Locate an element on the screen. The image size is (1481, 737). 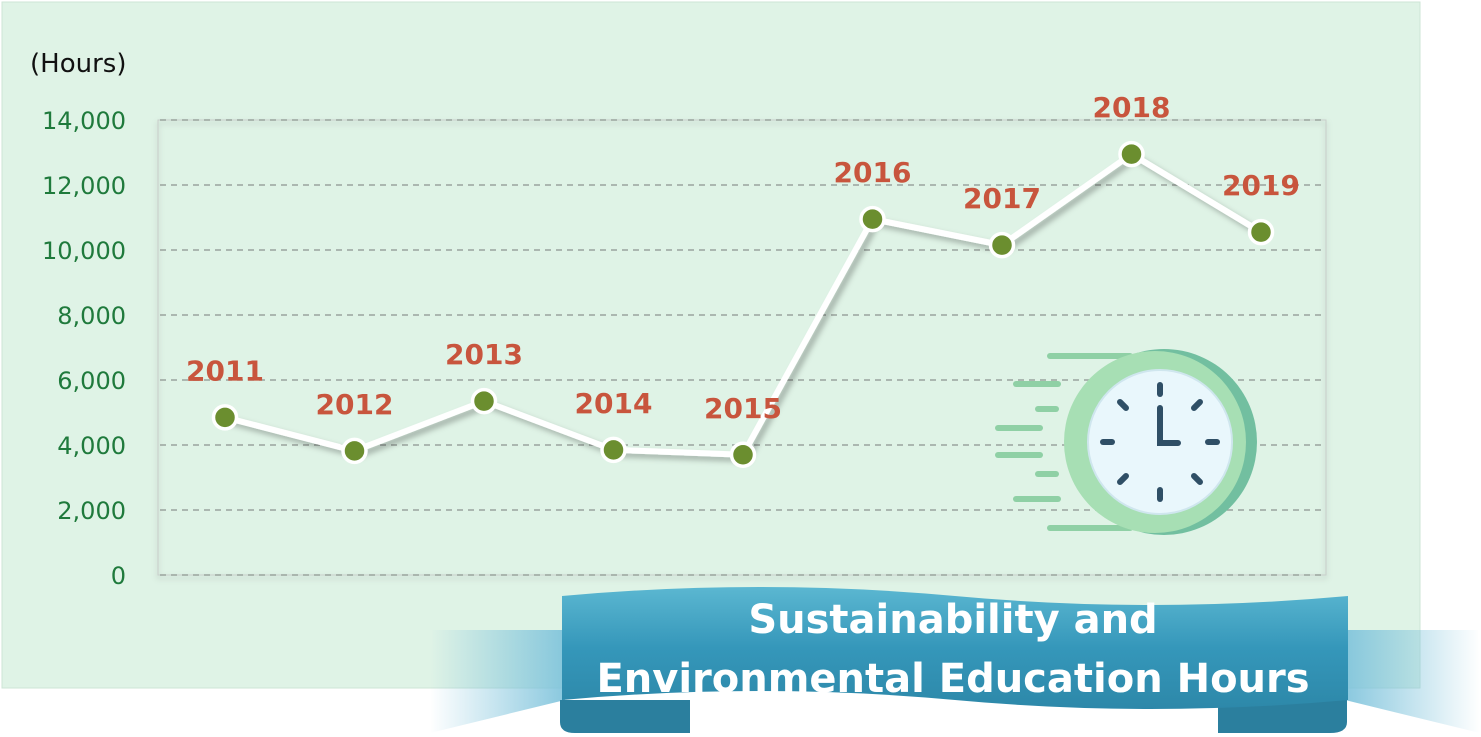
data-label: 2013 is located at coordinates (484, 354).